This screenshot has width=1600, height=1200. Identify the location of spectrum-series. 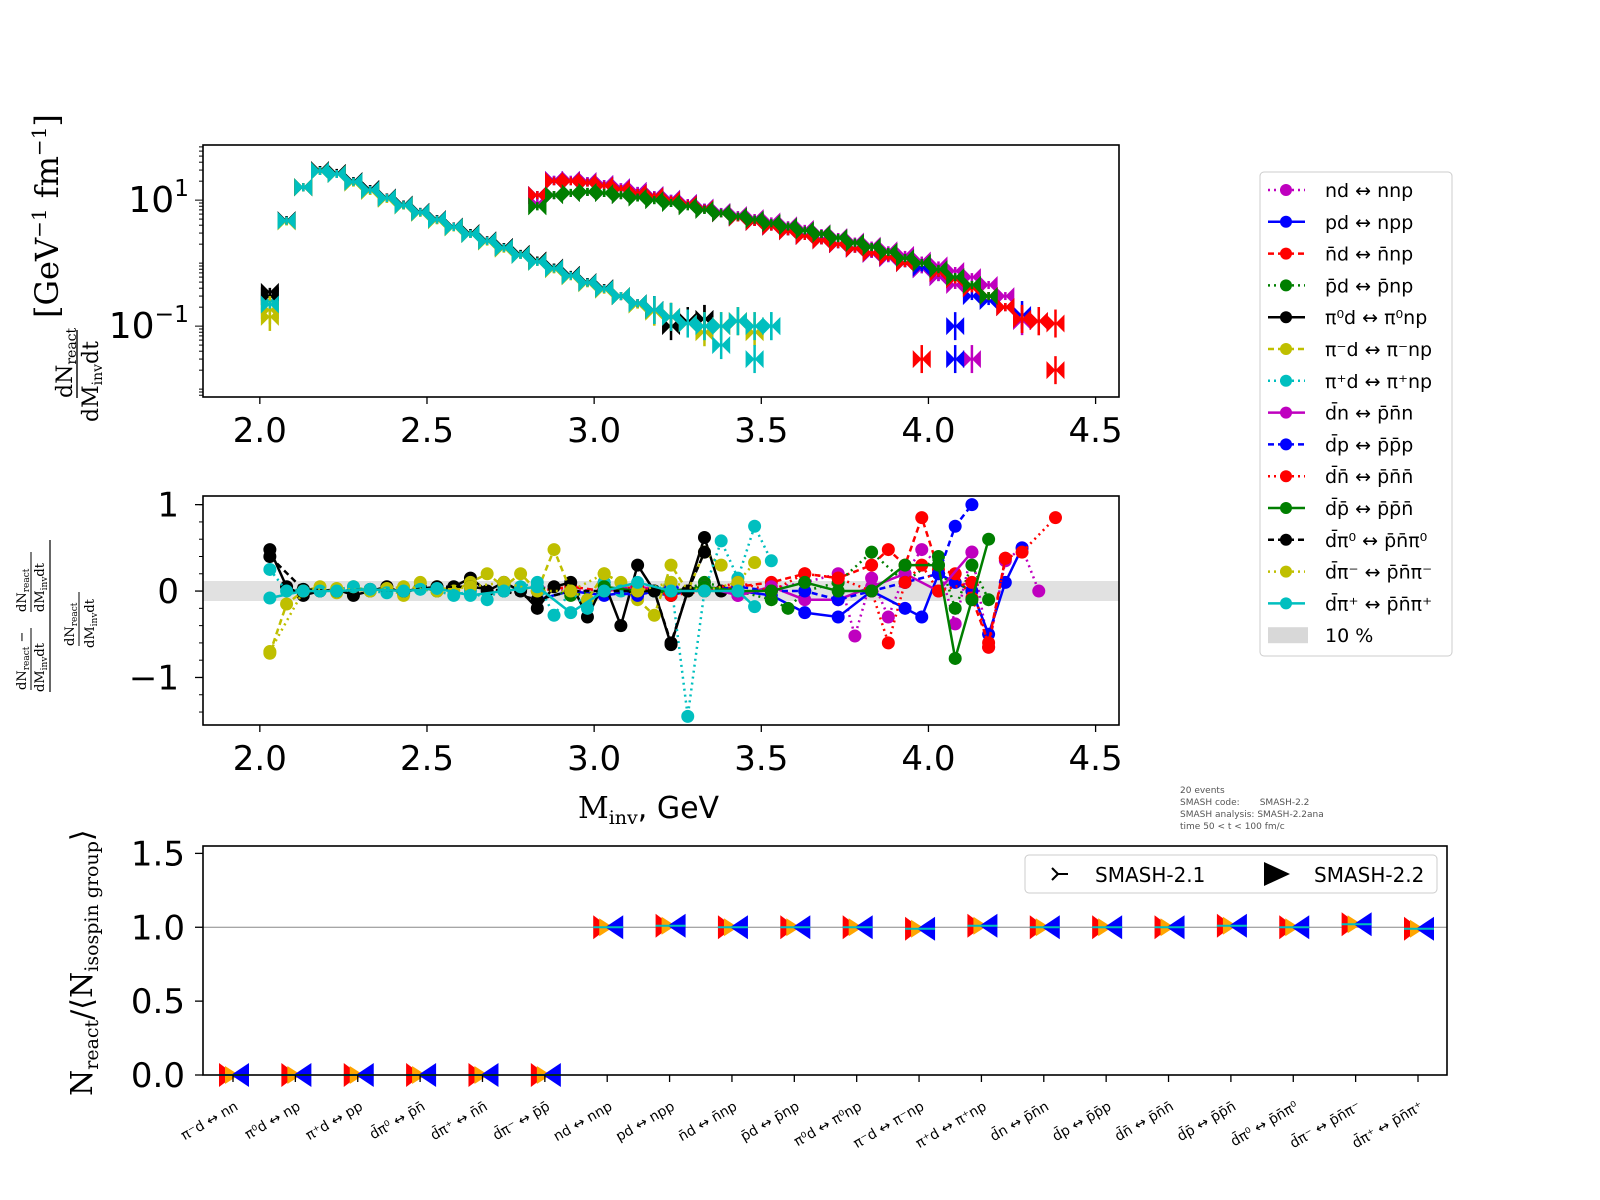
(520, 251).